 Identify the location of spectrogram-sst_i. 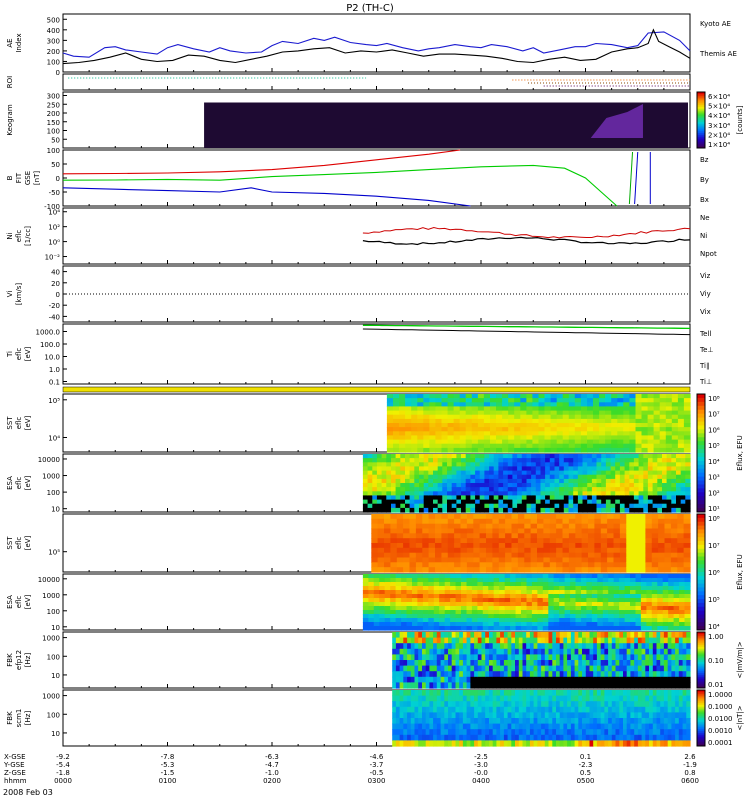
(531, 543).